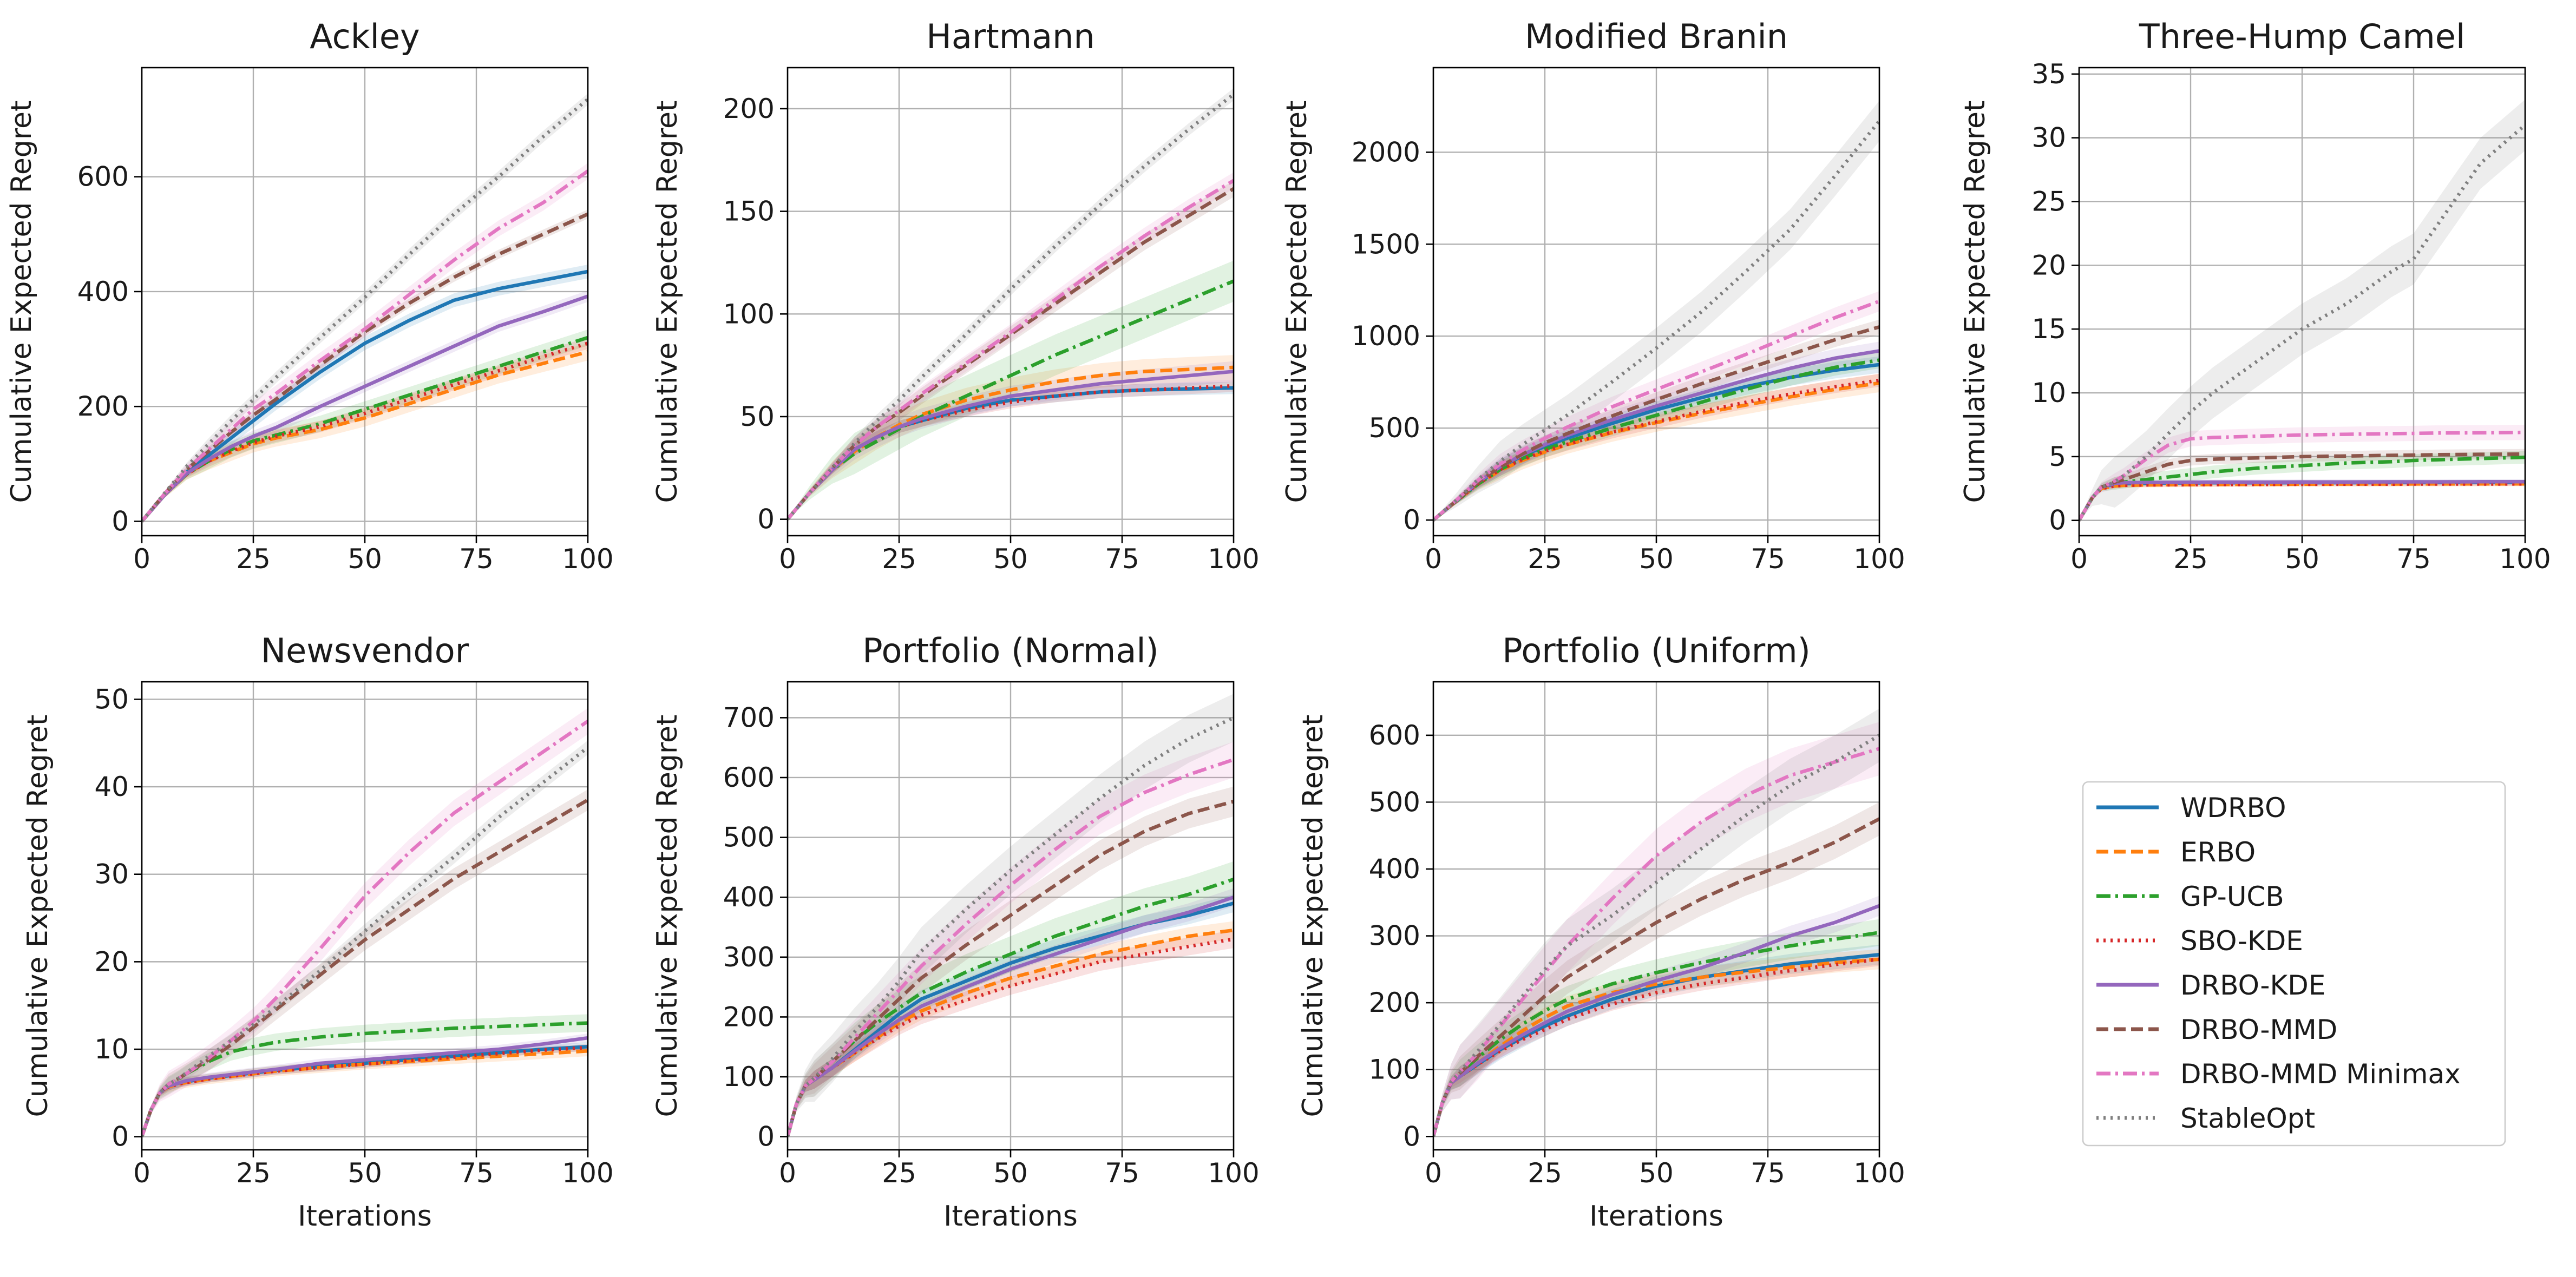  Describe the element at coordinates (1395, 936) in the screenshot. I see `y-tick-label: 300` at that location.